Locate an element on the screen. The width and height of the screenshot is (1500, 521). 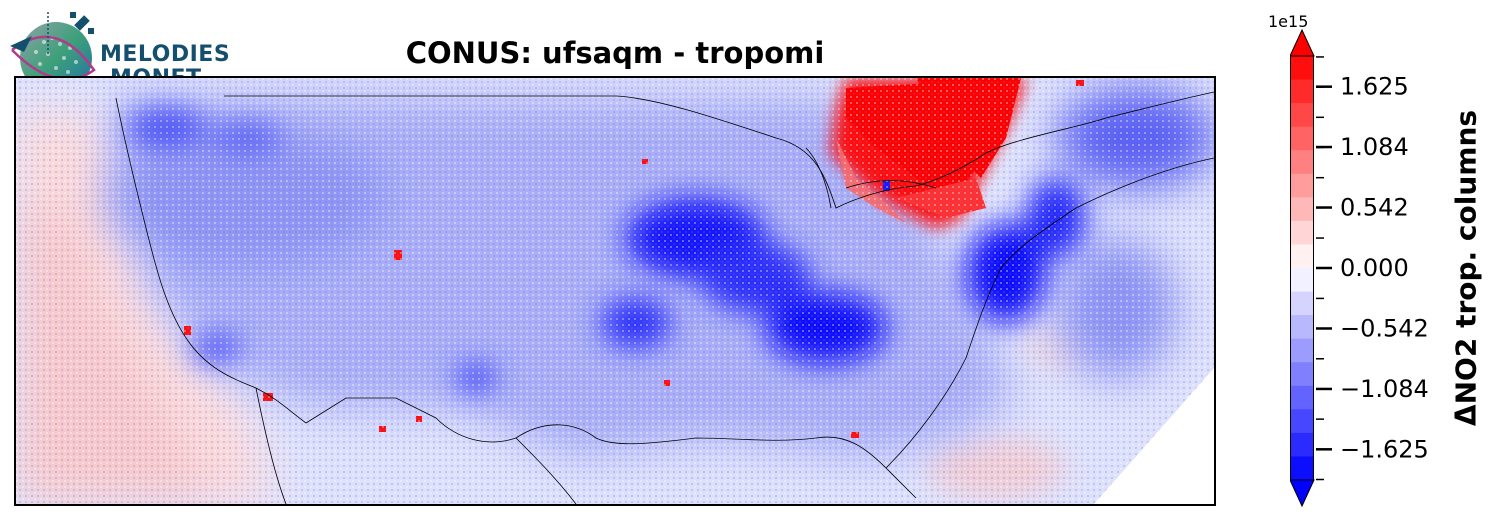
no-data-region is located at coordinates (1154, 436).